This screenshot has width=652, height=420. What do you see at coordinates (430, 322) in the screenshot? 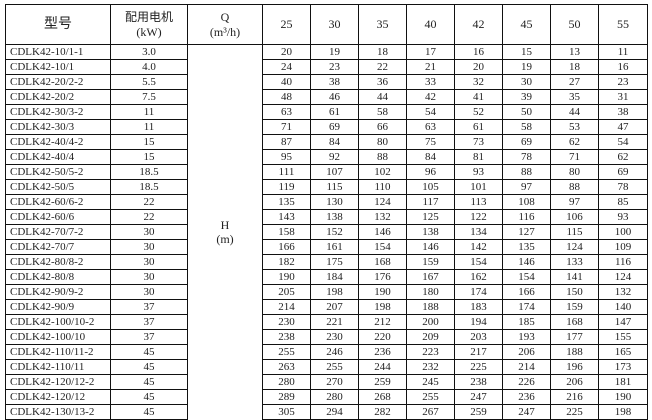
I see `head-value-cell: 200` at bounding box center [430, 322].